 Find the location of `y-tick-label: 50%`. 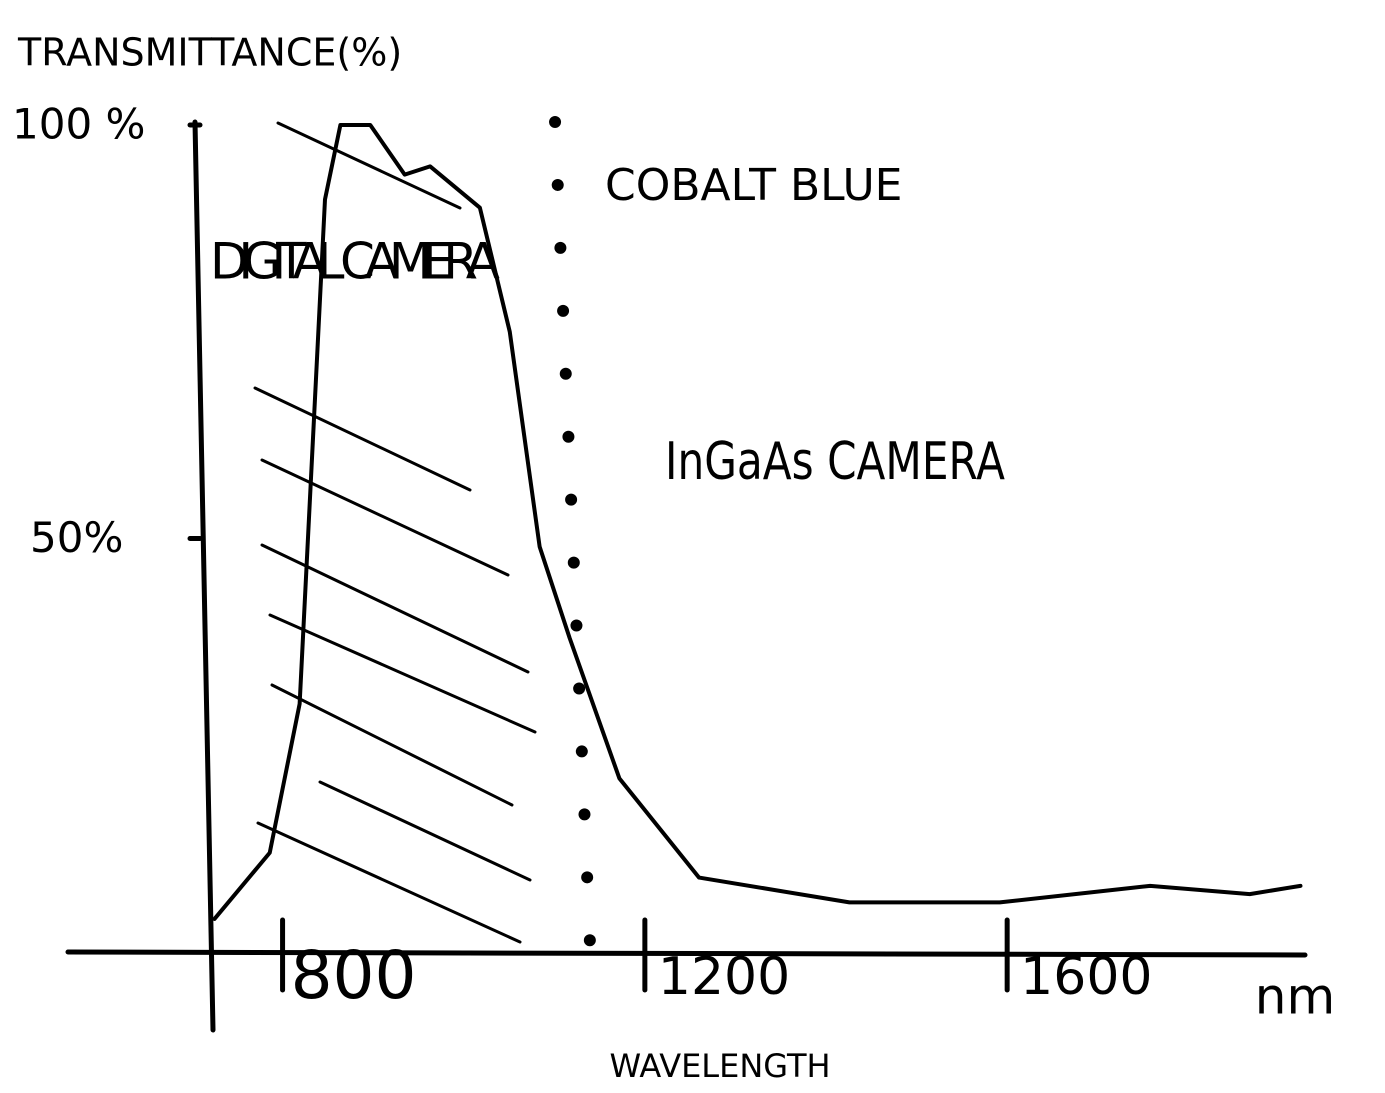

y-tick-label: 50% is located at coordinates (76, 537).